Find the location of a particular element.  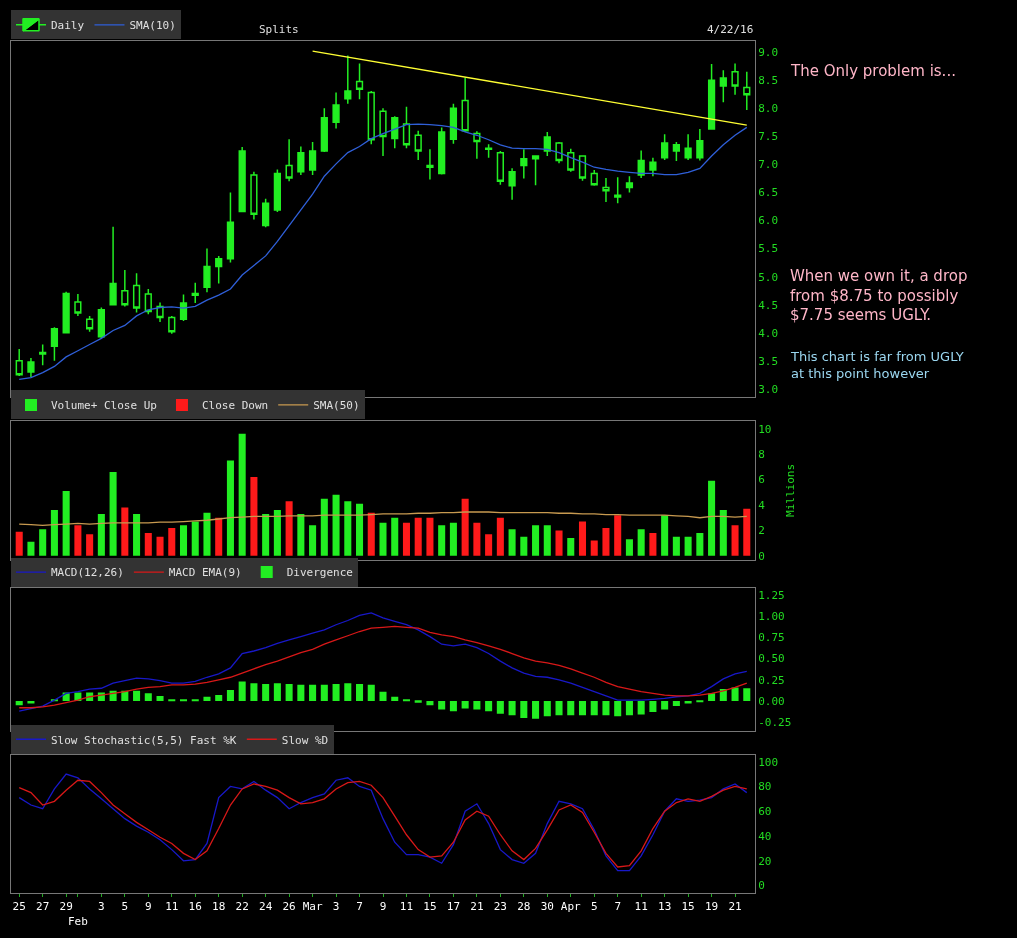

y-tick-label: 0.25 is located at coordinates (771, 680).